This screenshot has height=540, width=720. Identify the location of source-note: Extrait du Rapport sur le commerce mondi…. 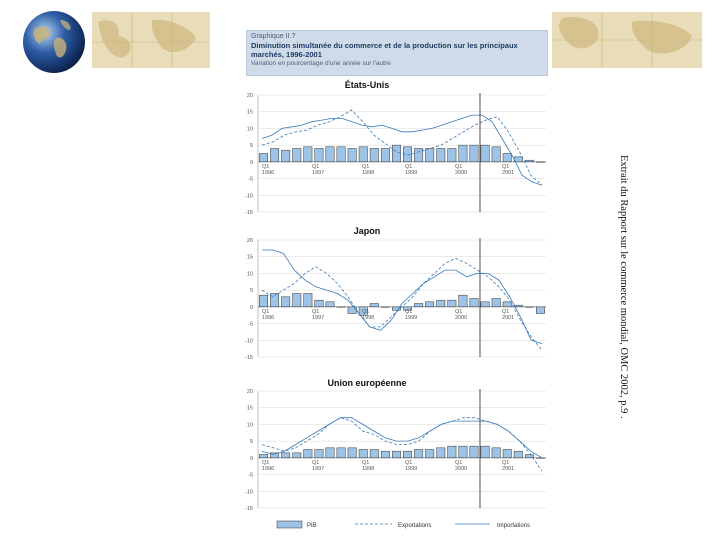
(623, 287).